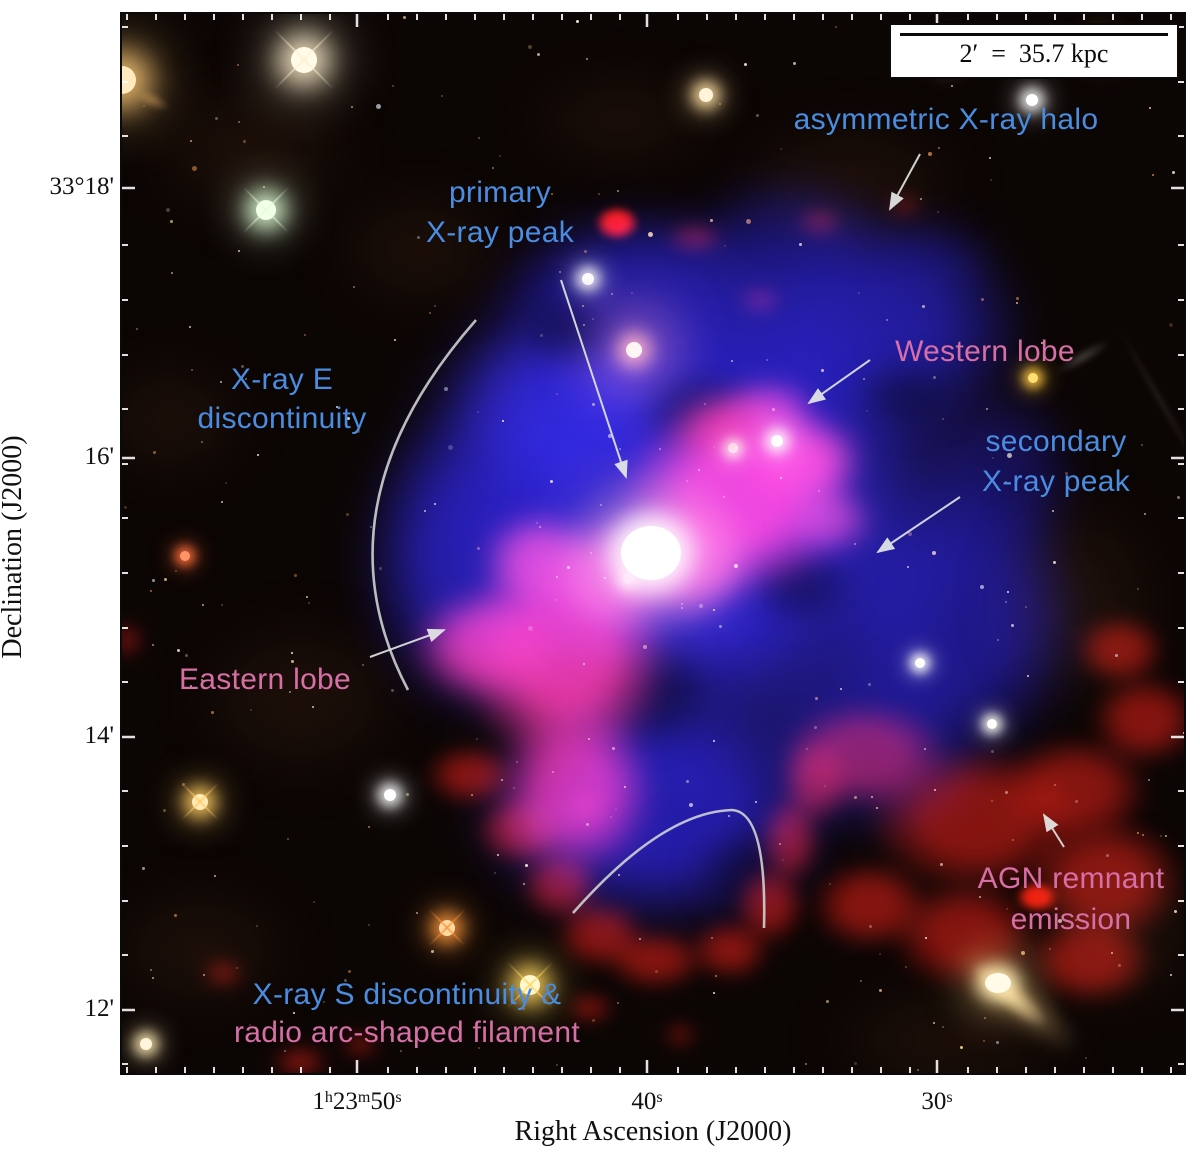  Describe the element at coordinates (1053, 830) in the screenshot. I see `arrow-agn-remnant` at that location.